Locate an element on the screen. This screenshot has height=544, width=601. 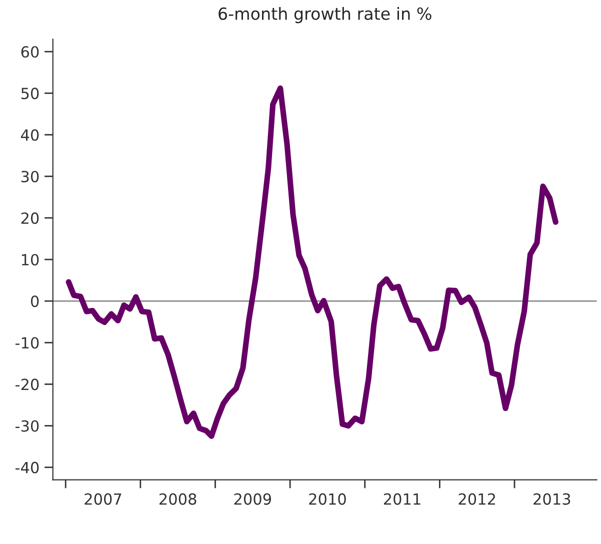
x-tick-label: 2008 is located at coordinates (178, 499).